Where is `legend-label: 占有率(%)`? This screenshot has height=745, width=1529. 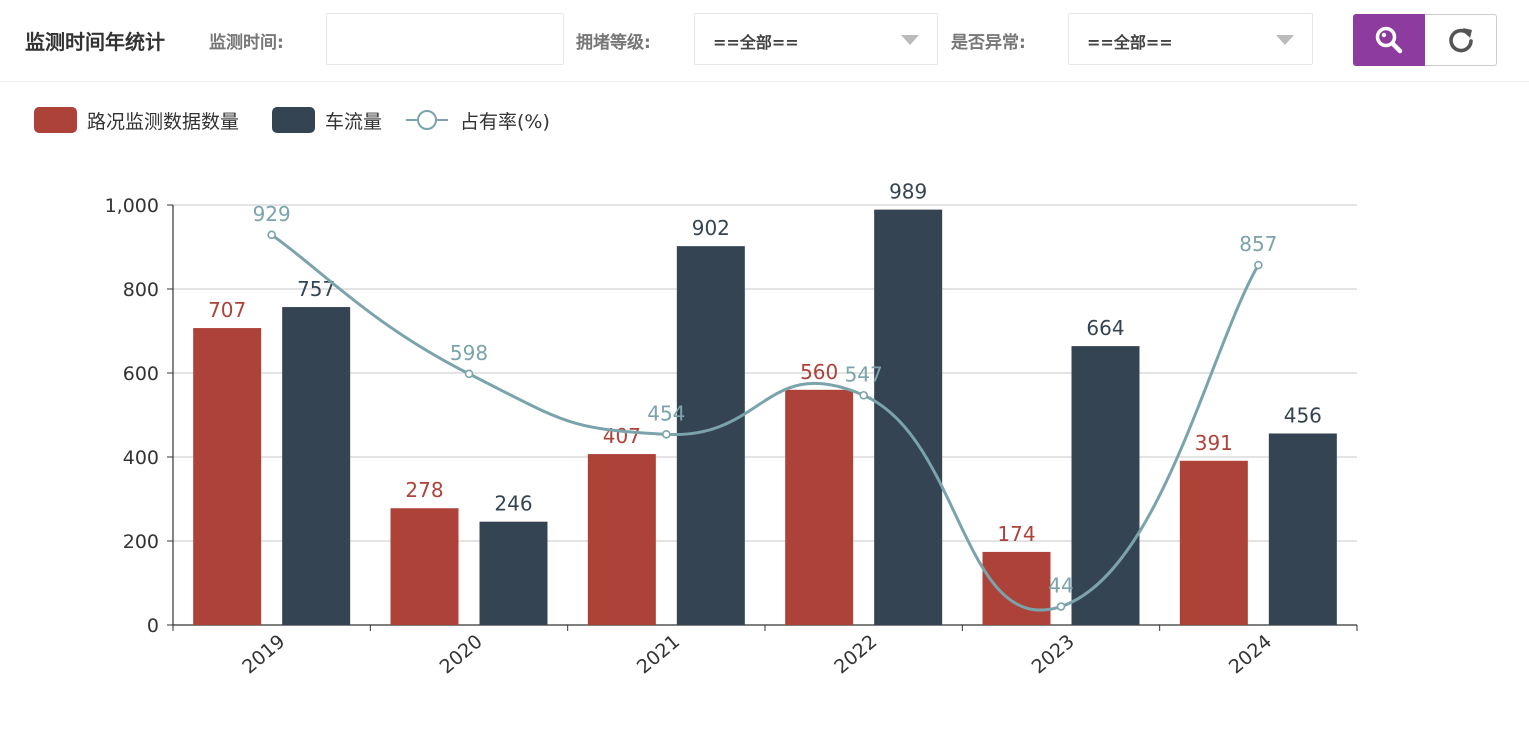
legend-label: 占有率(%) is located at coordinates (505, 121).